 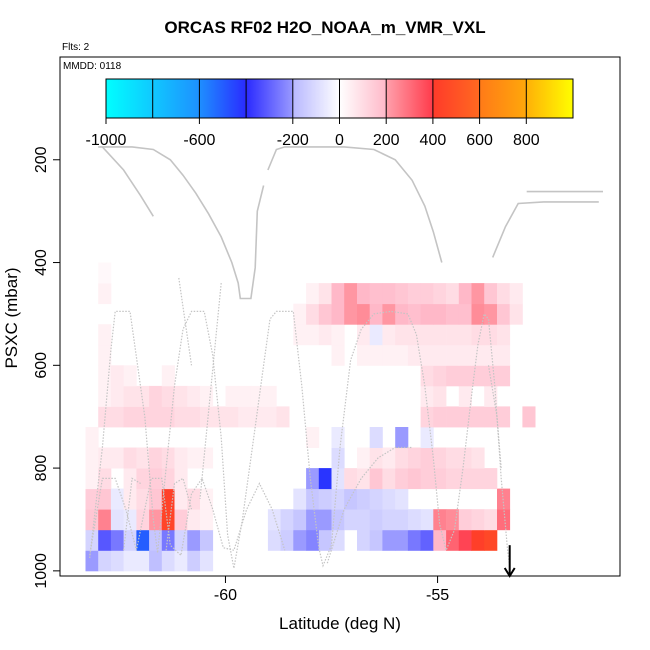 I want to click on y-tick-label: 400, so click(x=41, y=262).